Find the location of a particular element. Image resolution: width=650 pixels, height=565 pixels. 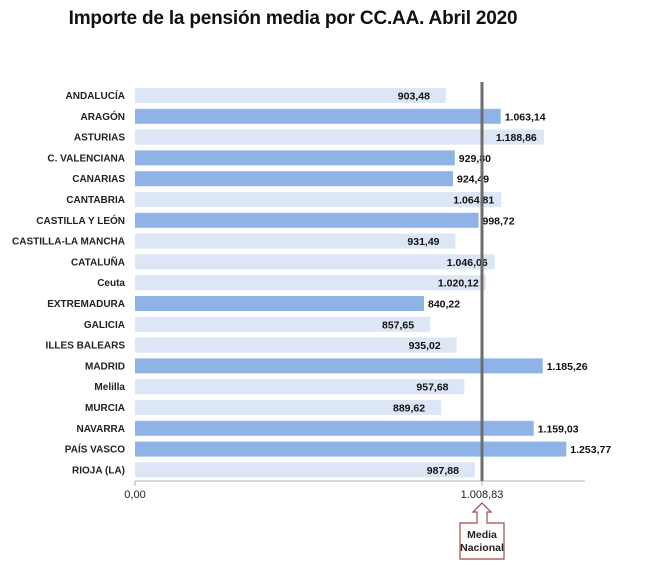

value-label: 857,65 is located at coordinates (398, 325).